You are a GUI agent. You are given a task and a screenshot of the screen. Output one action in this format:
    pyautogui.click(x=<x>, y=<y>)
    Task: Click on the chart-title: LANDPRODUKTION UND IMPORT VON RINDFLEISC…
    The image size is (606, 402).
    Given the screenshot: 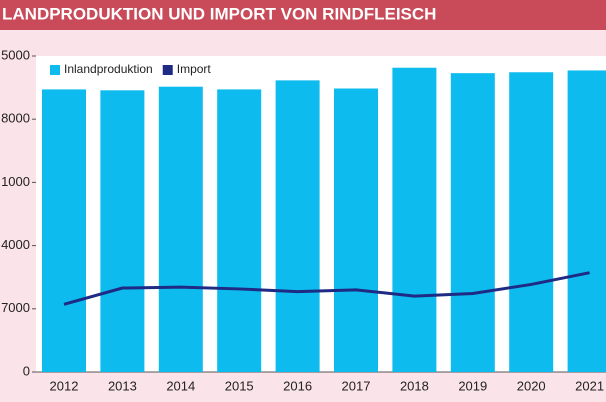 What is the action you would take?
    pyautogui.click(x=219, y=13)
    